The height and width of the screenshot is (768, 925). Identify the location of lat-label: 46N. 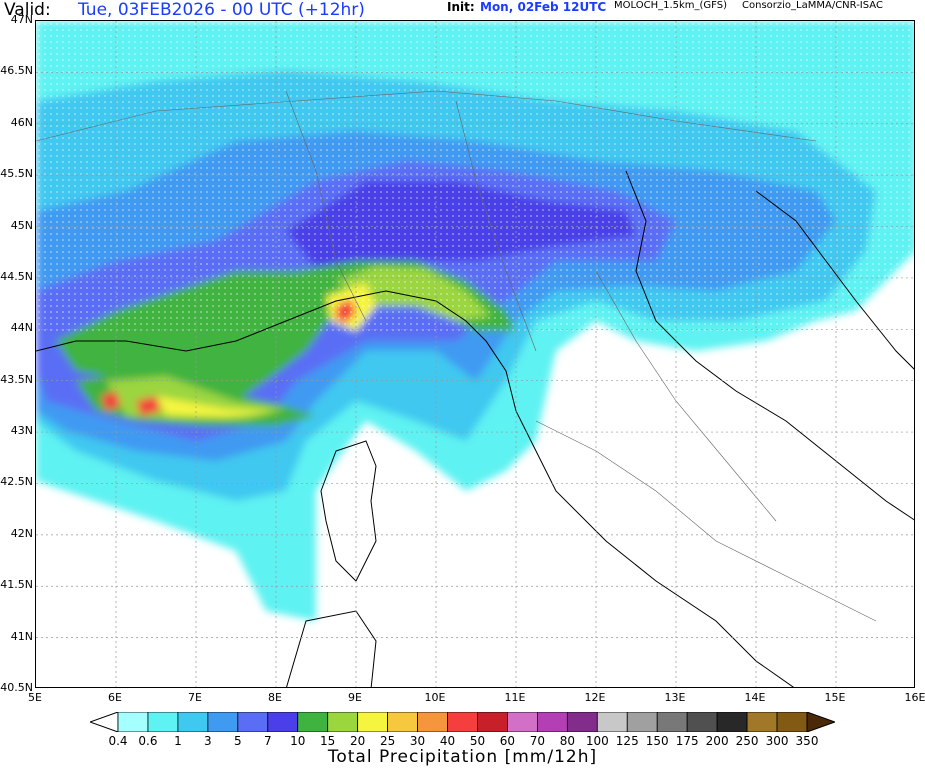
(21, 122).